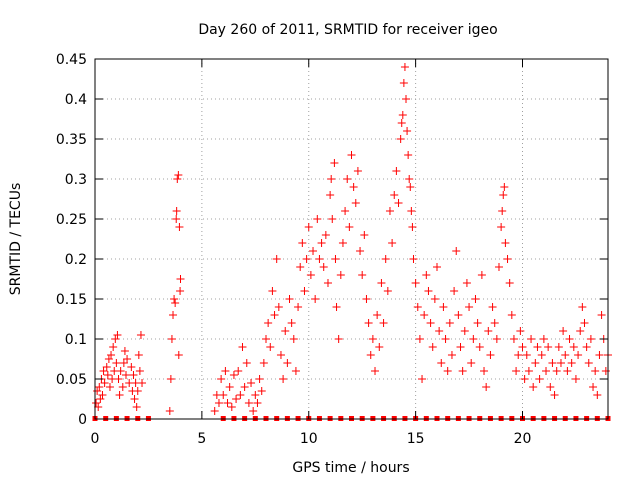 This screenshot has width=640, height=484. Describe the element at coordinates (416, 439) in the screenshot. I see `x-tick-label: 15` at that location.